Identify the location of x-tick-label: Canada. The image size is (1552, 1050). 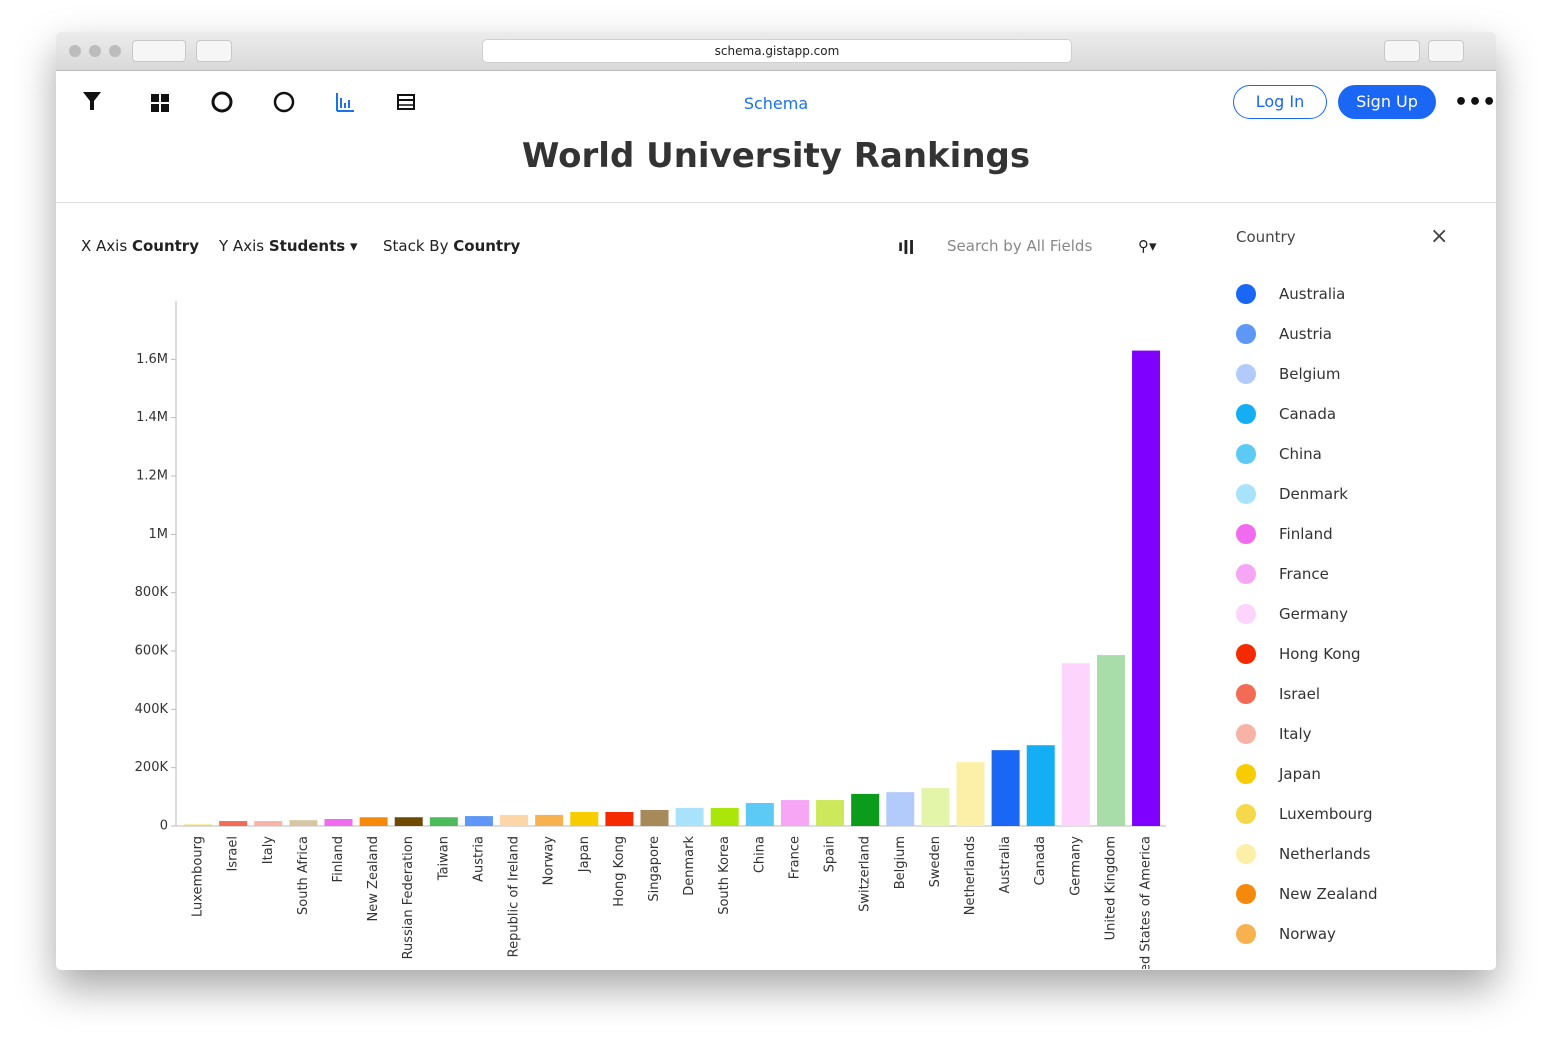
(1040, 860).